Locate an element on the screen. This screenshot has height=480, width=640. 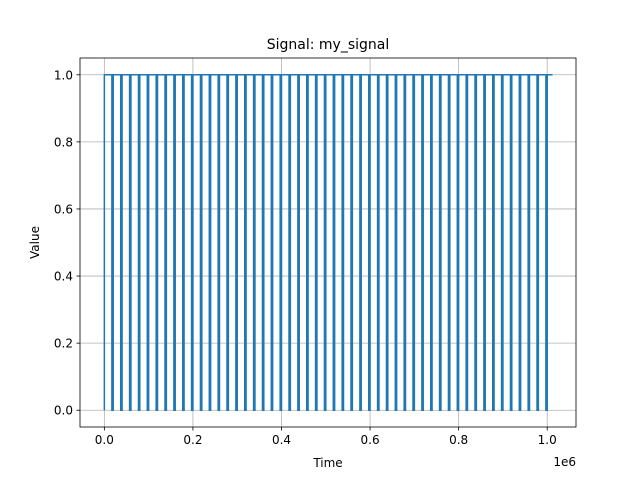
chart-title: Signal: my_signal is located at coordinates (328, 45).